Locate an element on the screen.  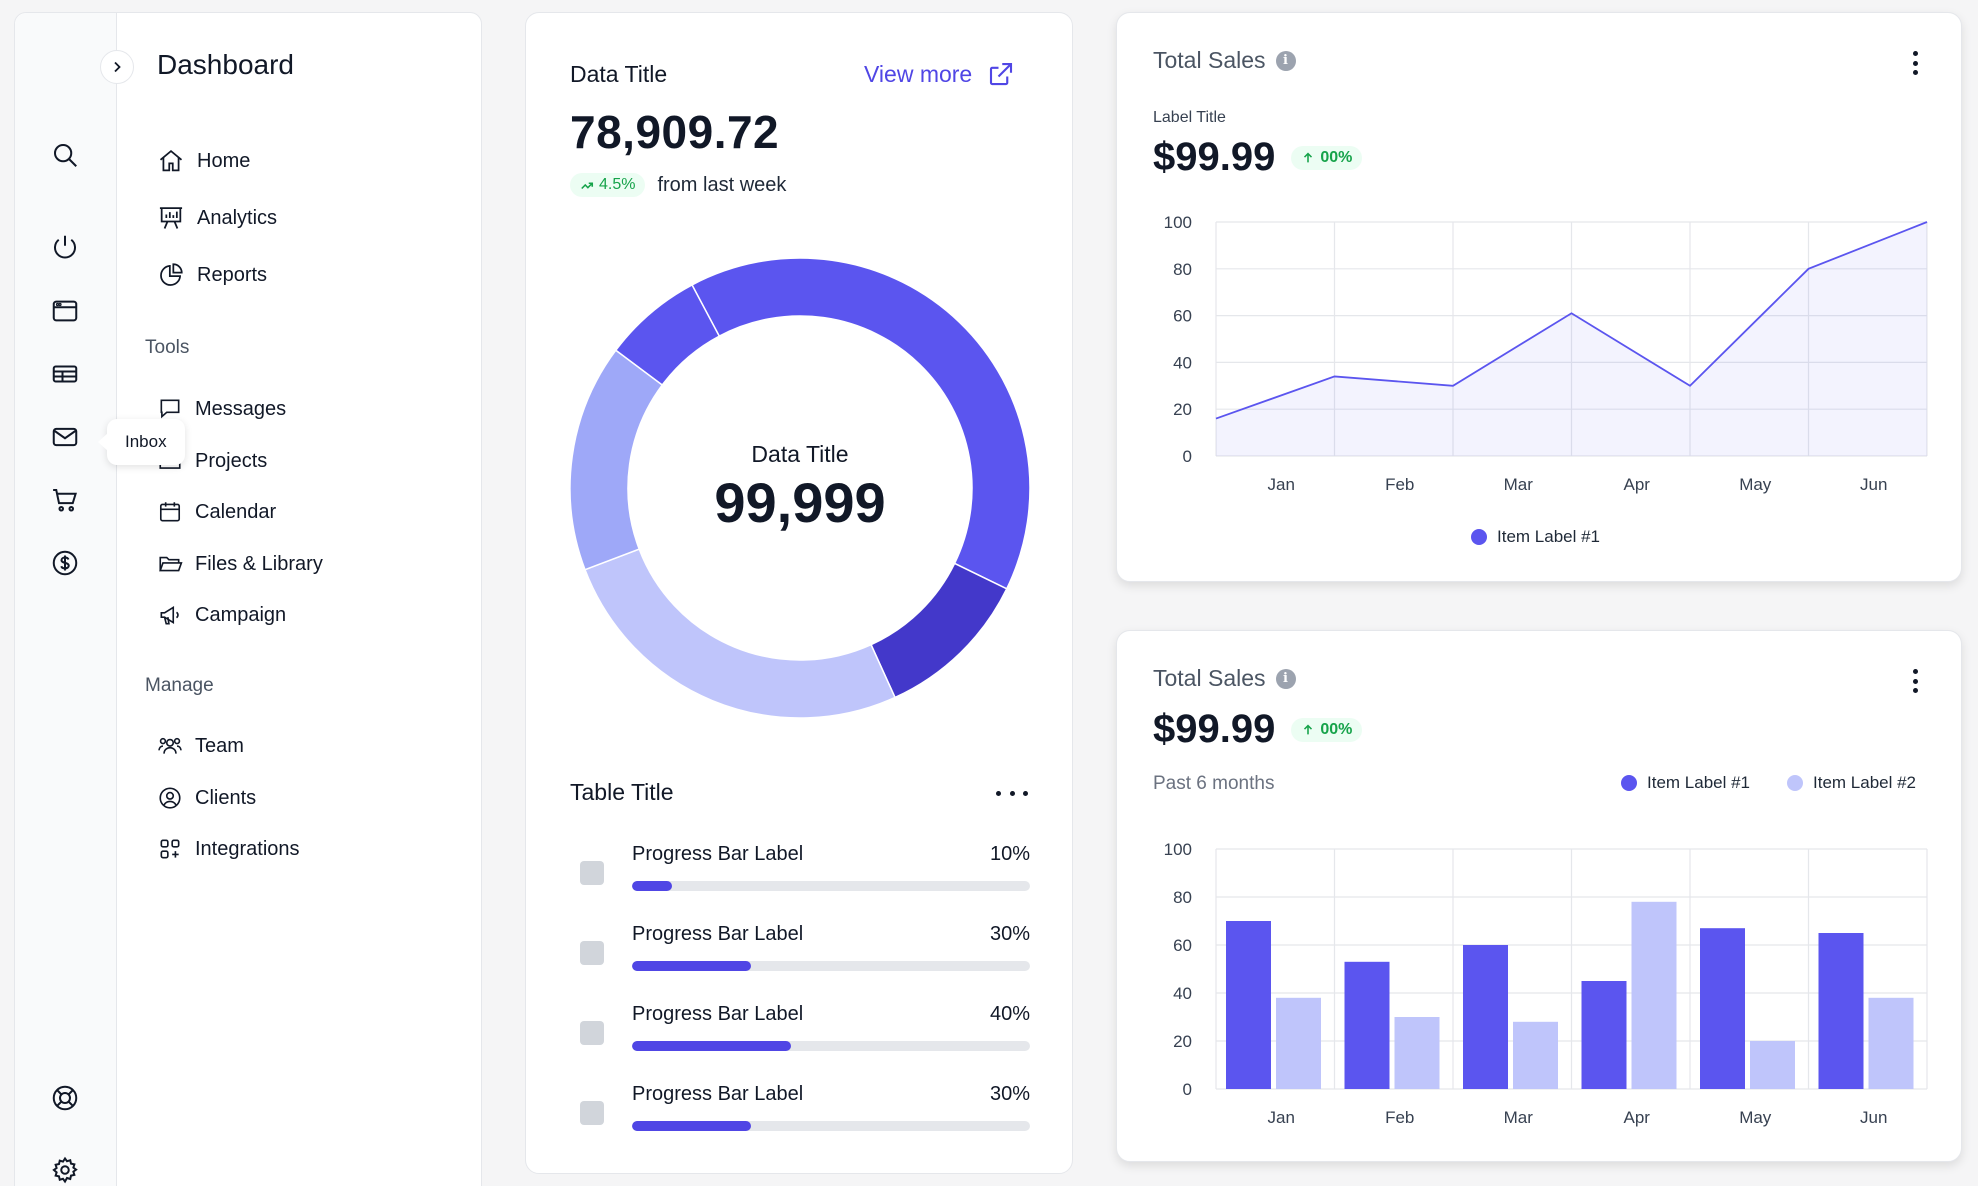
presentation-chart-icon is located at coordinates (171, 218).